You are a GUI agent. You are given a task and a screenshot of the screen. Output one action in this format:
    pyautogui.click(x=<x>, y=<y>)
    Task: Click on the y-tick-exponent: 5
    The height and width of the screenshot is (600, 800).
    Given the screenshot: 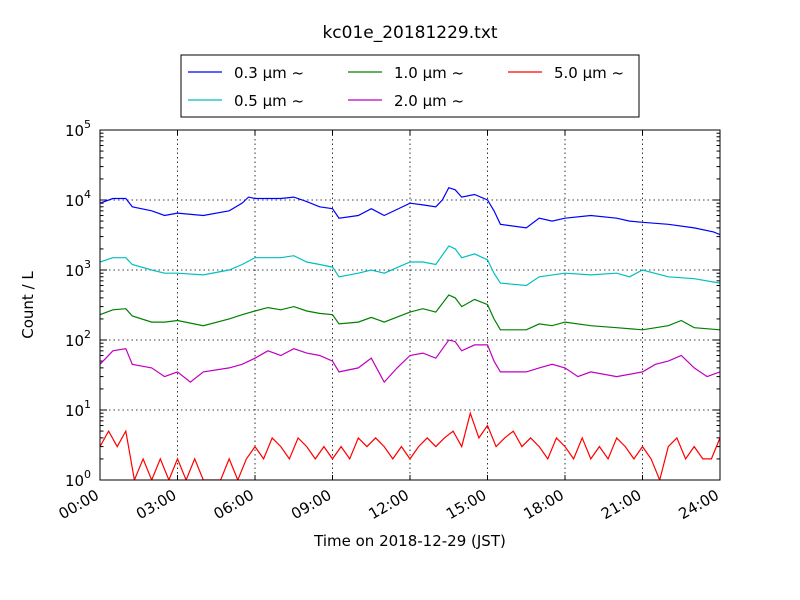 What is the action you would take?
    pyautogui.click(x=87, y=124)
    